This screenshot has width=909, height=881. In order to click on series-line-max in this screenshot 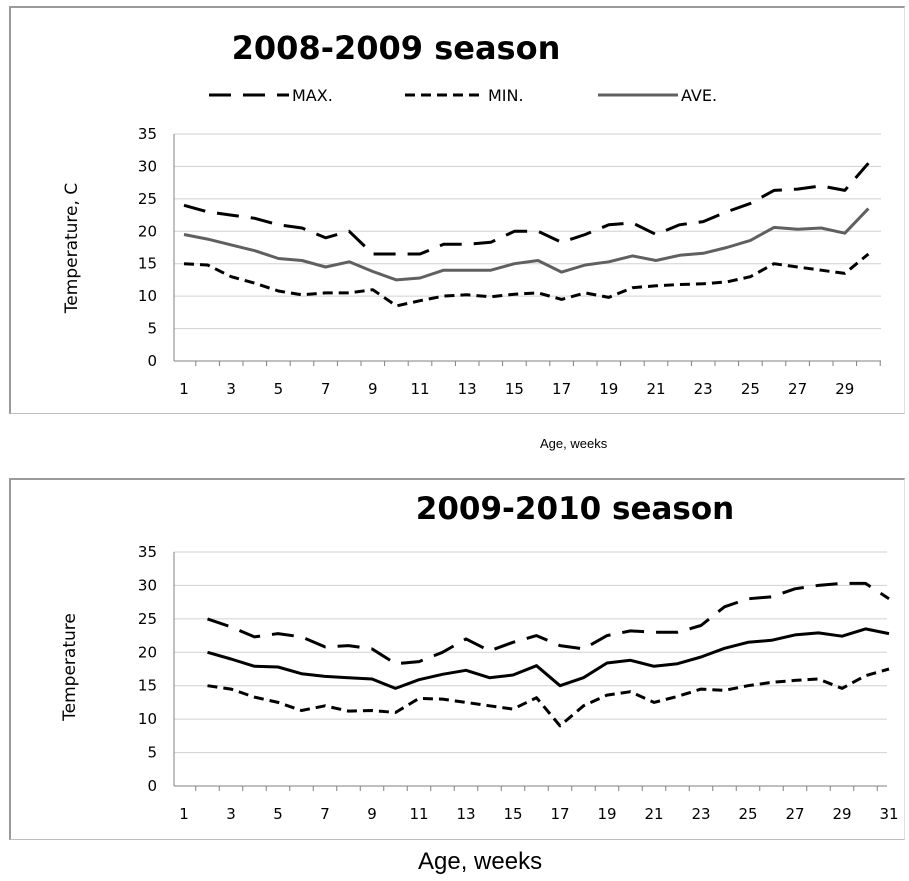, I will do `click(526, 209)`.